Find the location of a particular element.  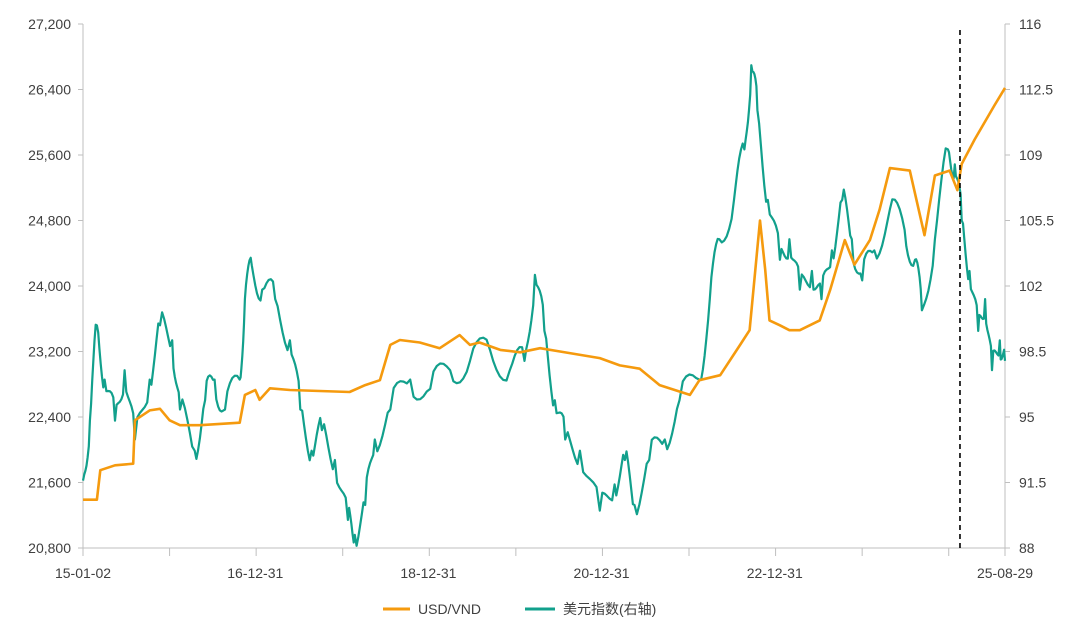

x-tick-label: 22-12-31 is located at coordinates (775, 573).